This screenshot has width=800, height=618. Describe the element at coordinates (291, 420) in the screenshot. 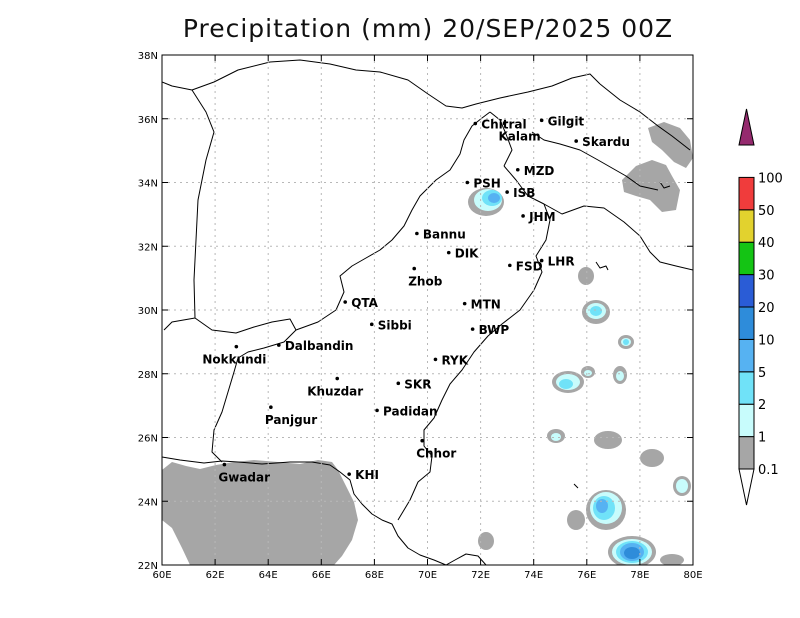

I see `city-label: Panjgur` at that location.